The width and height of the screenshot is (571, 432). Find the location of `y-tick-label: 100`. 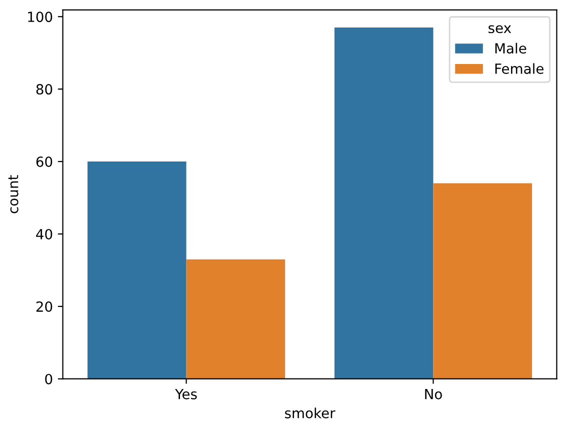

y-tick-label: 100 is located at coordinates (40, 17).